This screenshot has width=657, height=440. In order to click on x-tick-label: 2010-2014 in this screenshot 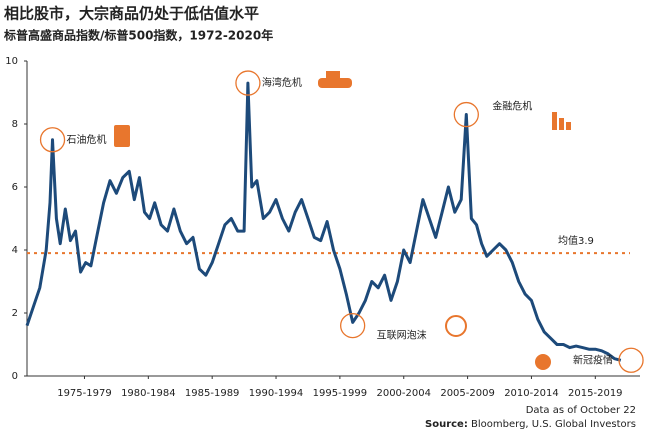, I will do `click(531, 393)`.